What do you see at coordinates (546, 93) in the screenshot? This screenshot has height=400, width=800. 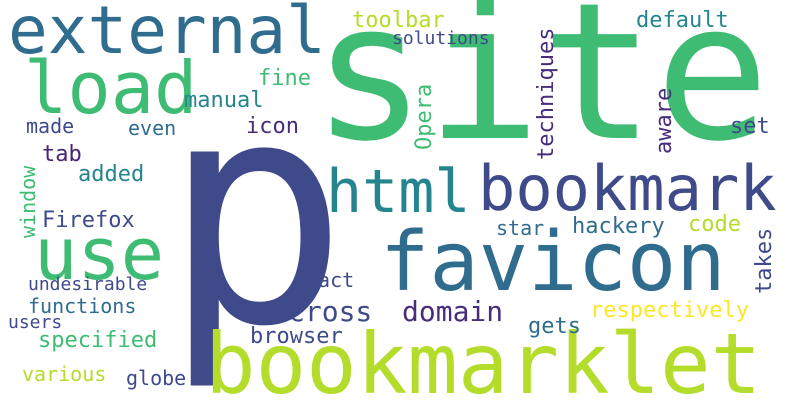 I see `word-techniques: techniques` at bounding box center [546, 93].